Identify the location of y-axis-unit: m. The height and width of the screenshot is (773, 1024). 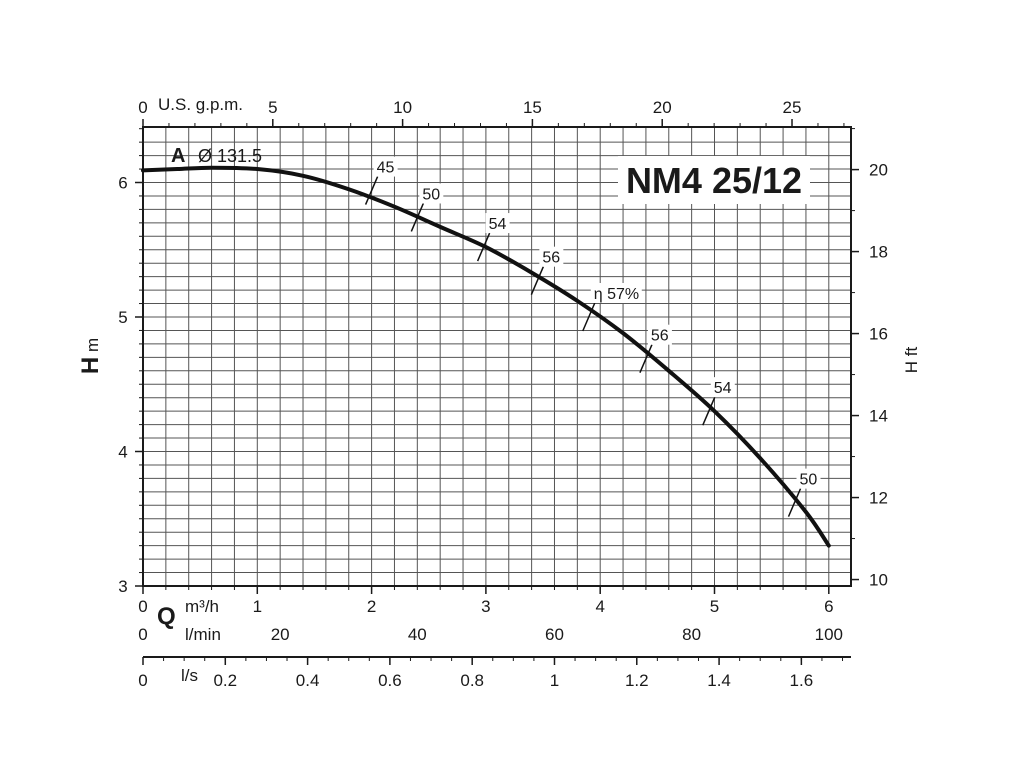
(92, 347).